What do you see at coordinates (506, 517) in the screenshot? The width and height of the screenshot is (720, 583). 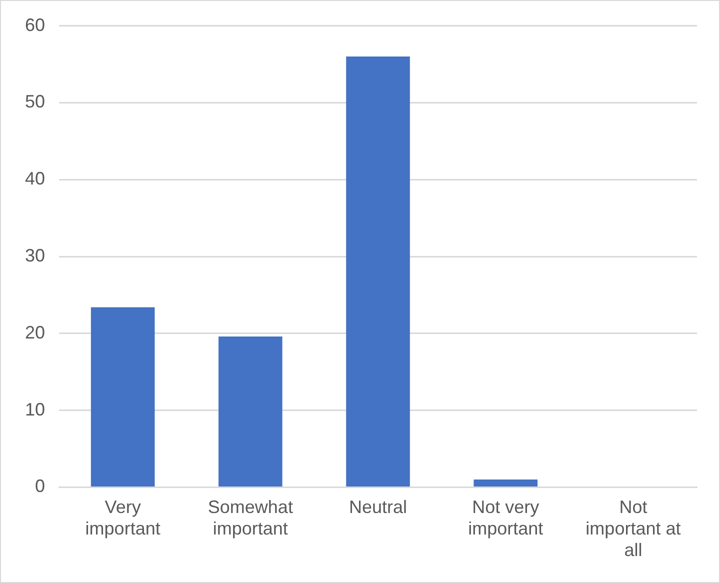 I see `x-tick-label: Not very important` at bounding box center [506, 517].